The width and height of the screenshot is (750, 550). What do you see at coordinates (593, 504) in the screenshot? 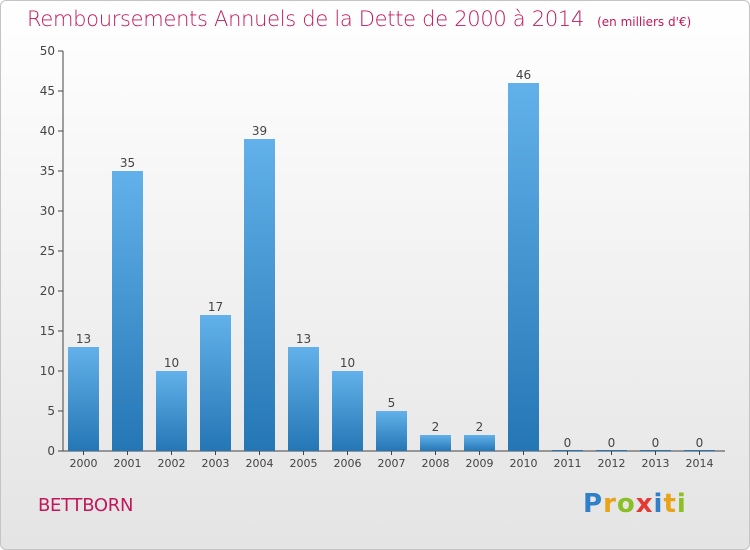
I see `logo-letter: P` at bounding box center [593, 504].